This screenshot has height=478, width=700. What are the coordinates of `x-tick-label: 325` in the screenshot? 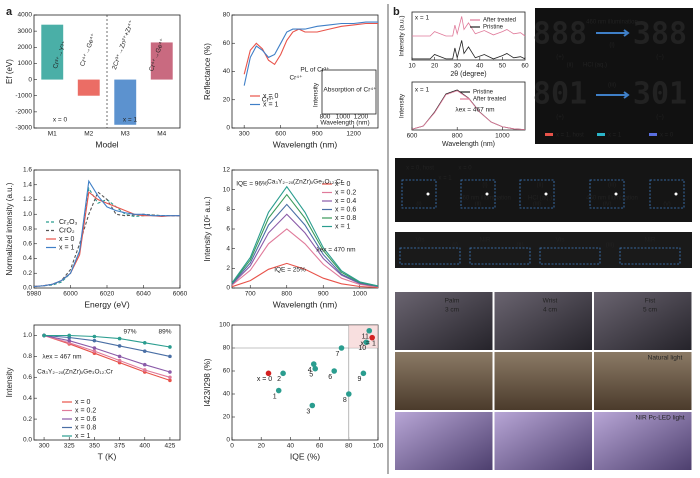 It's located at (69, 446).